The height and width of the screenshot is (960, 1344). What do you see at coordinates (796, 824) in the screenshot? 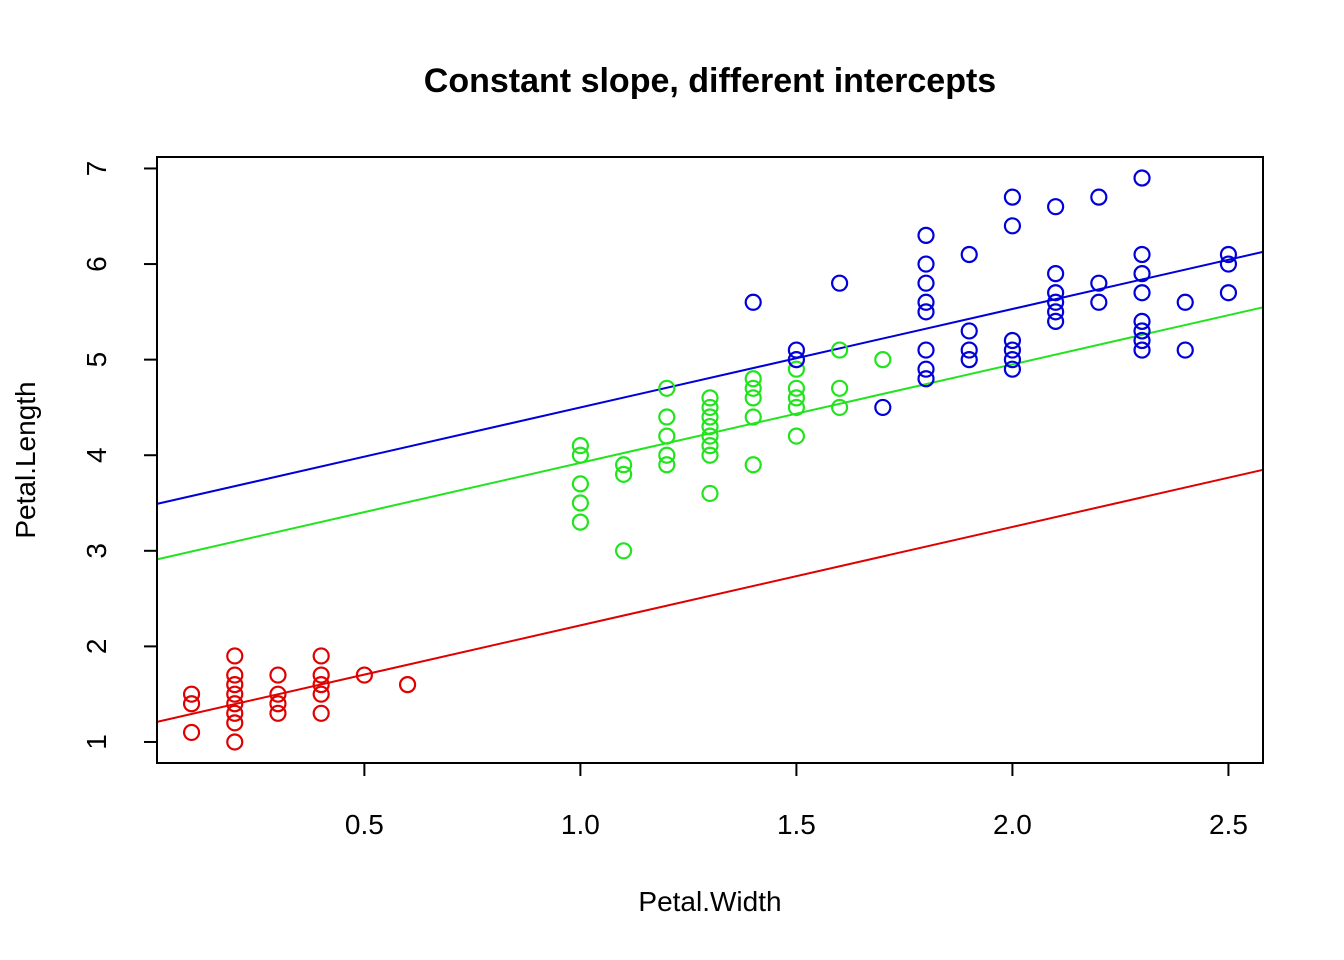
I see `x-tick-label: 1.5` at bounding box center [796, 824].